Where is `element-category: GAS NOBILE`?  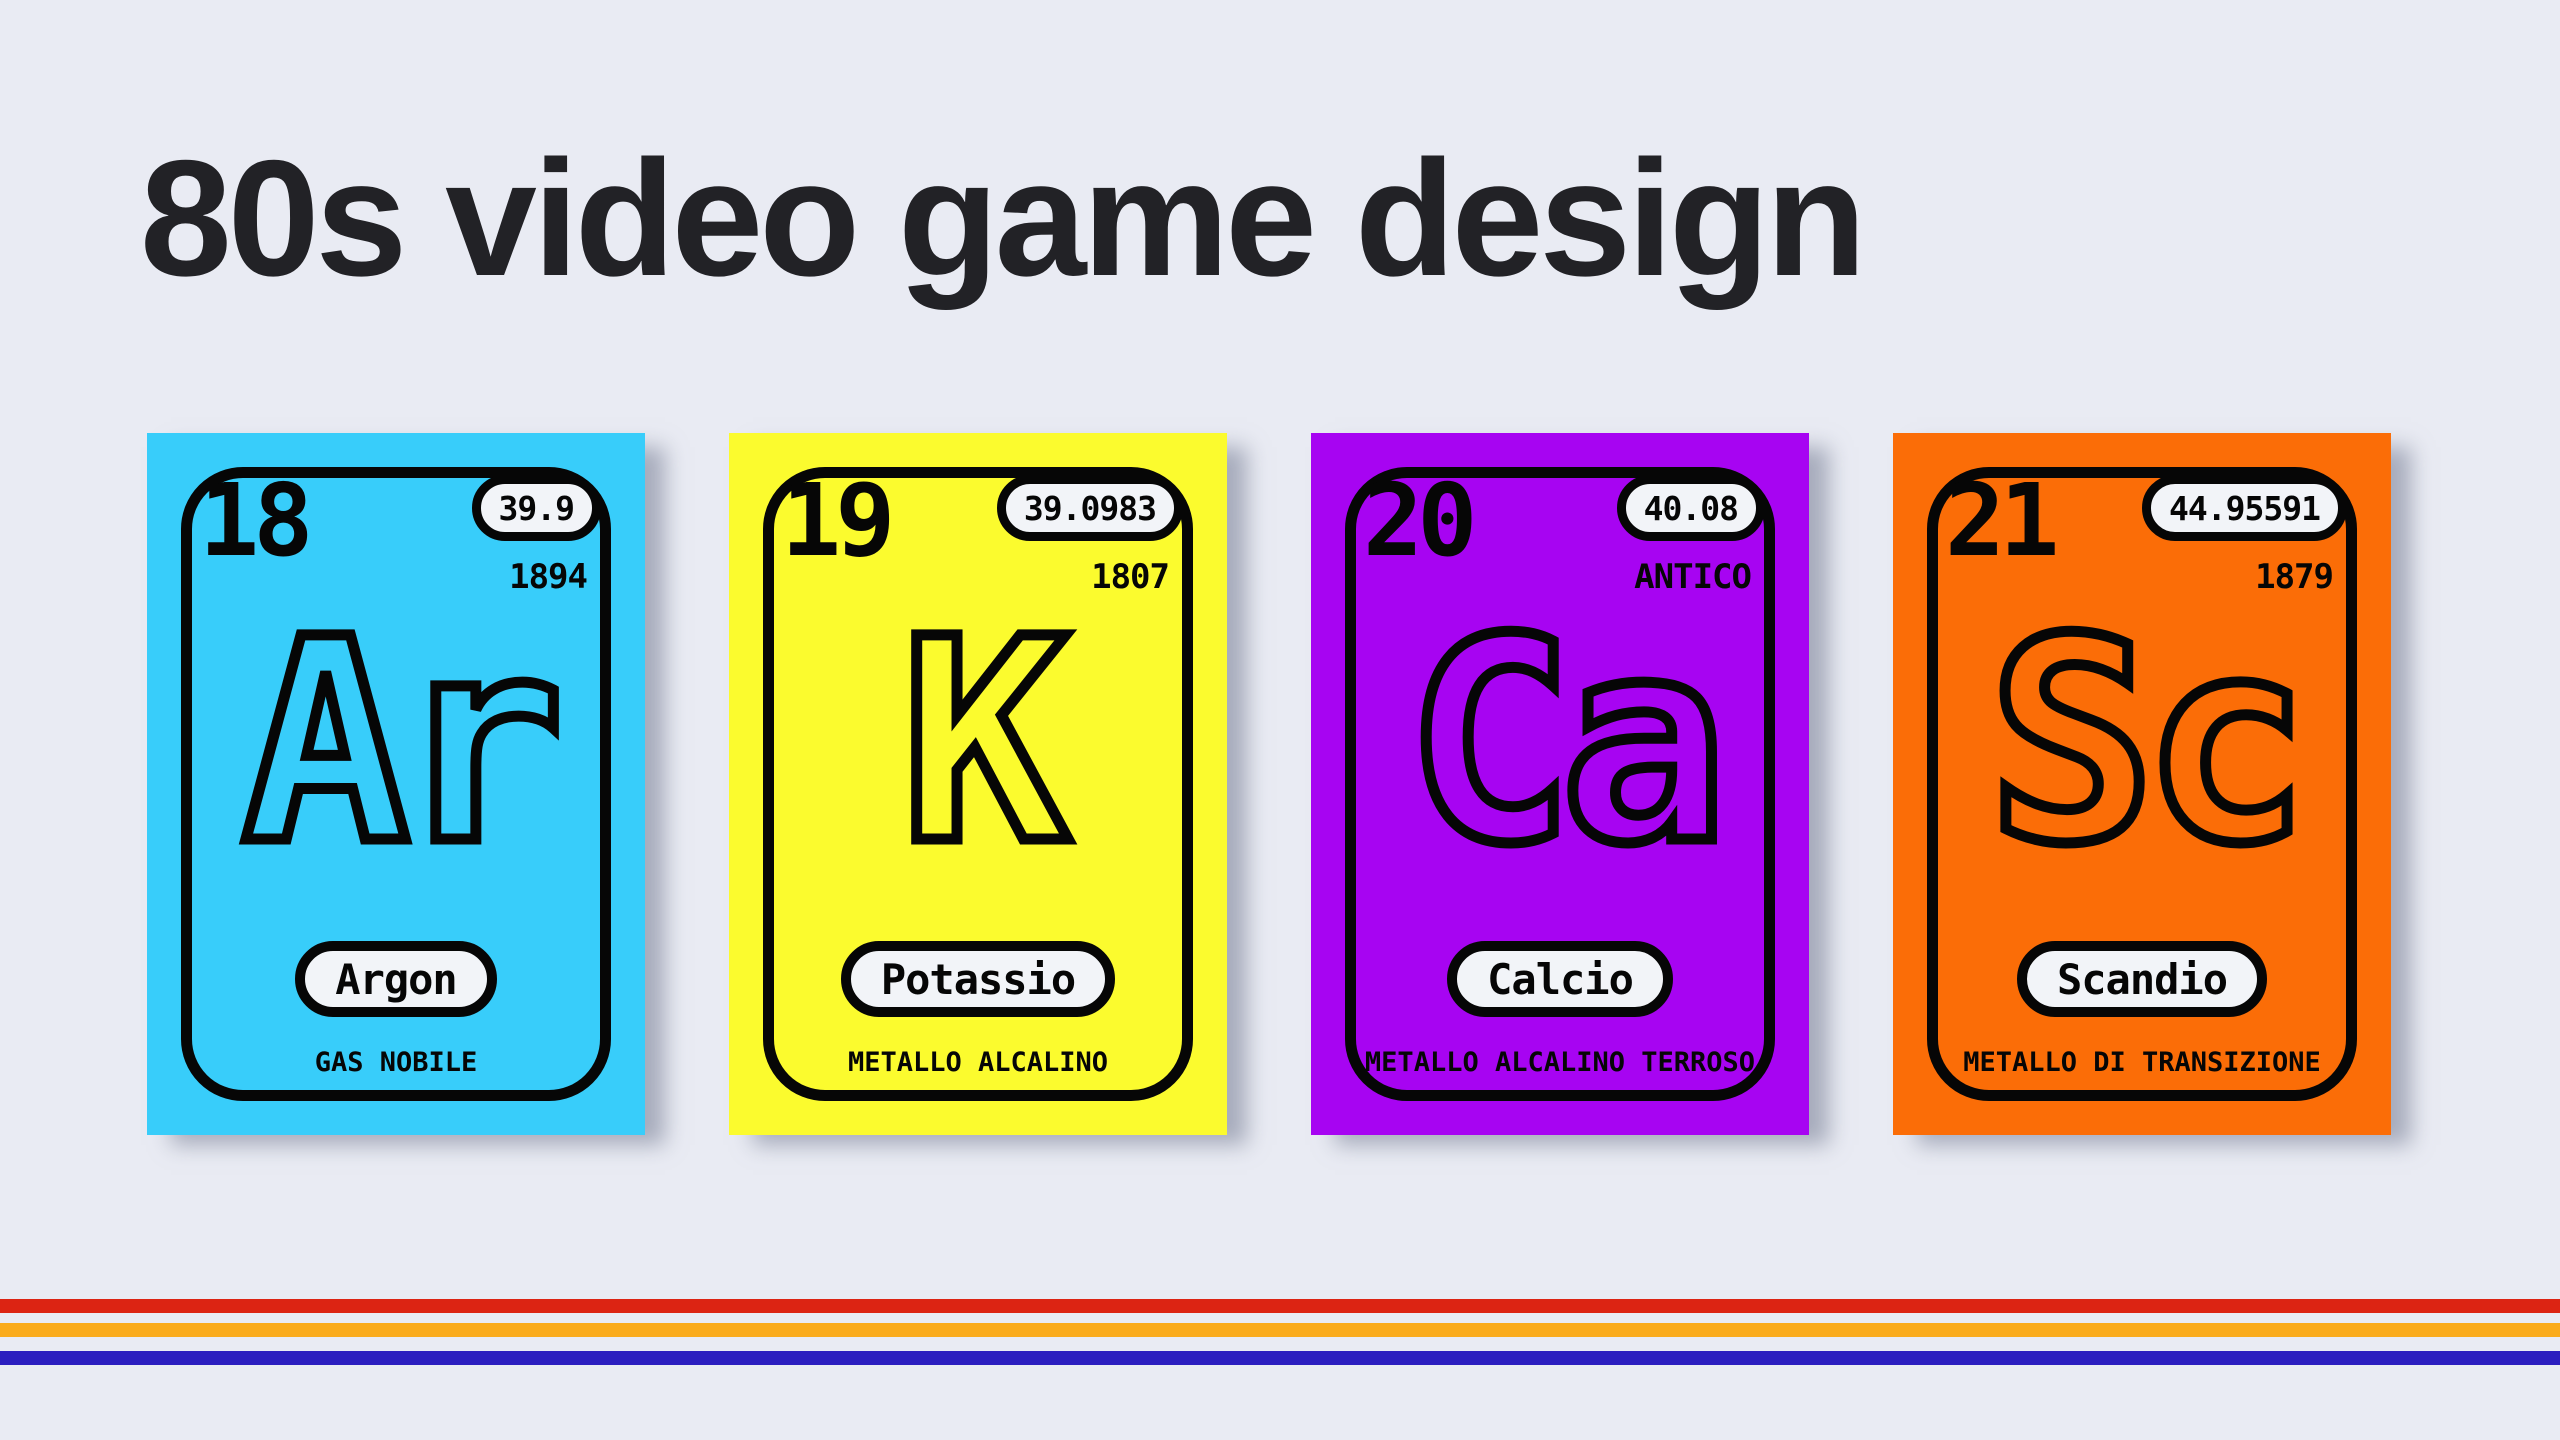
element-category: GAS NOBILE is located at coordinates (396, 1062).